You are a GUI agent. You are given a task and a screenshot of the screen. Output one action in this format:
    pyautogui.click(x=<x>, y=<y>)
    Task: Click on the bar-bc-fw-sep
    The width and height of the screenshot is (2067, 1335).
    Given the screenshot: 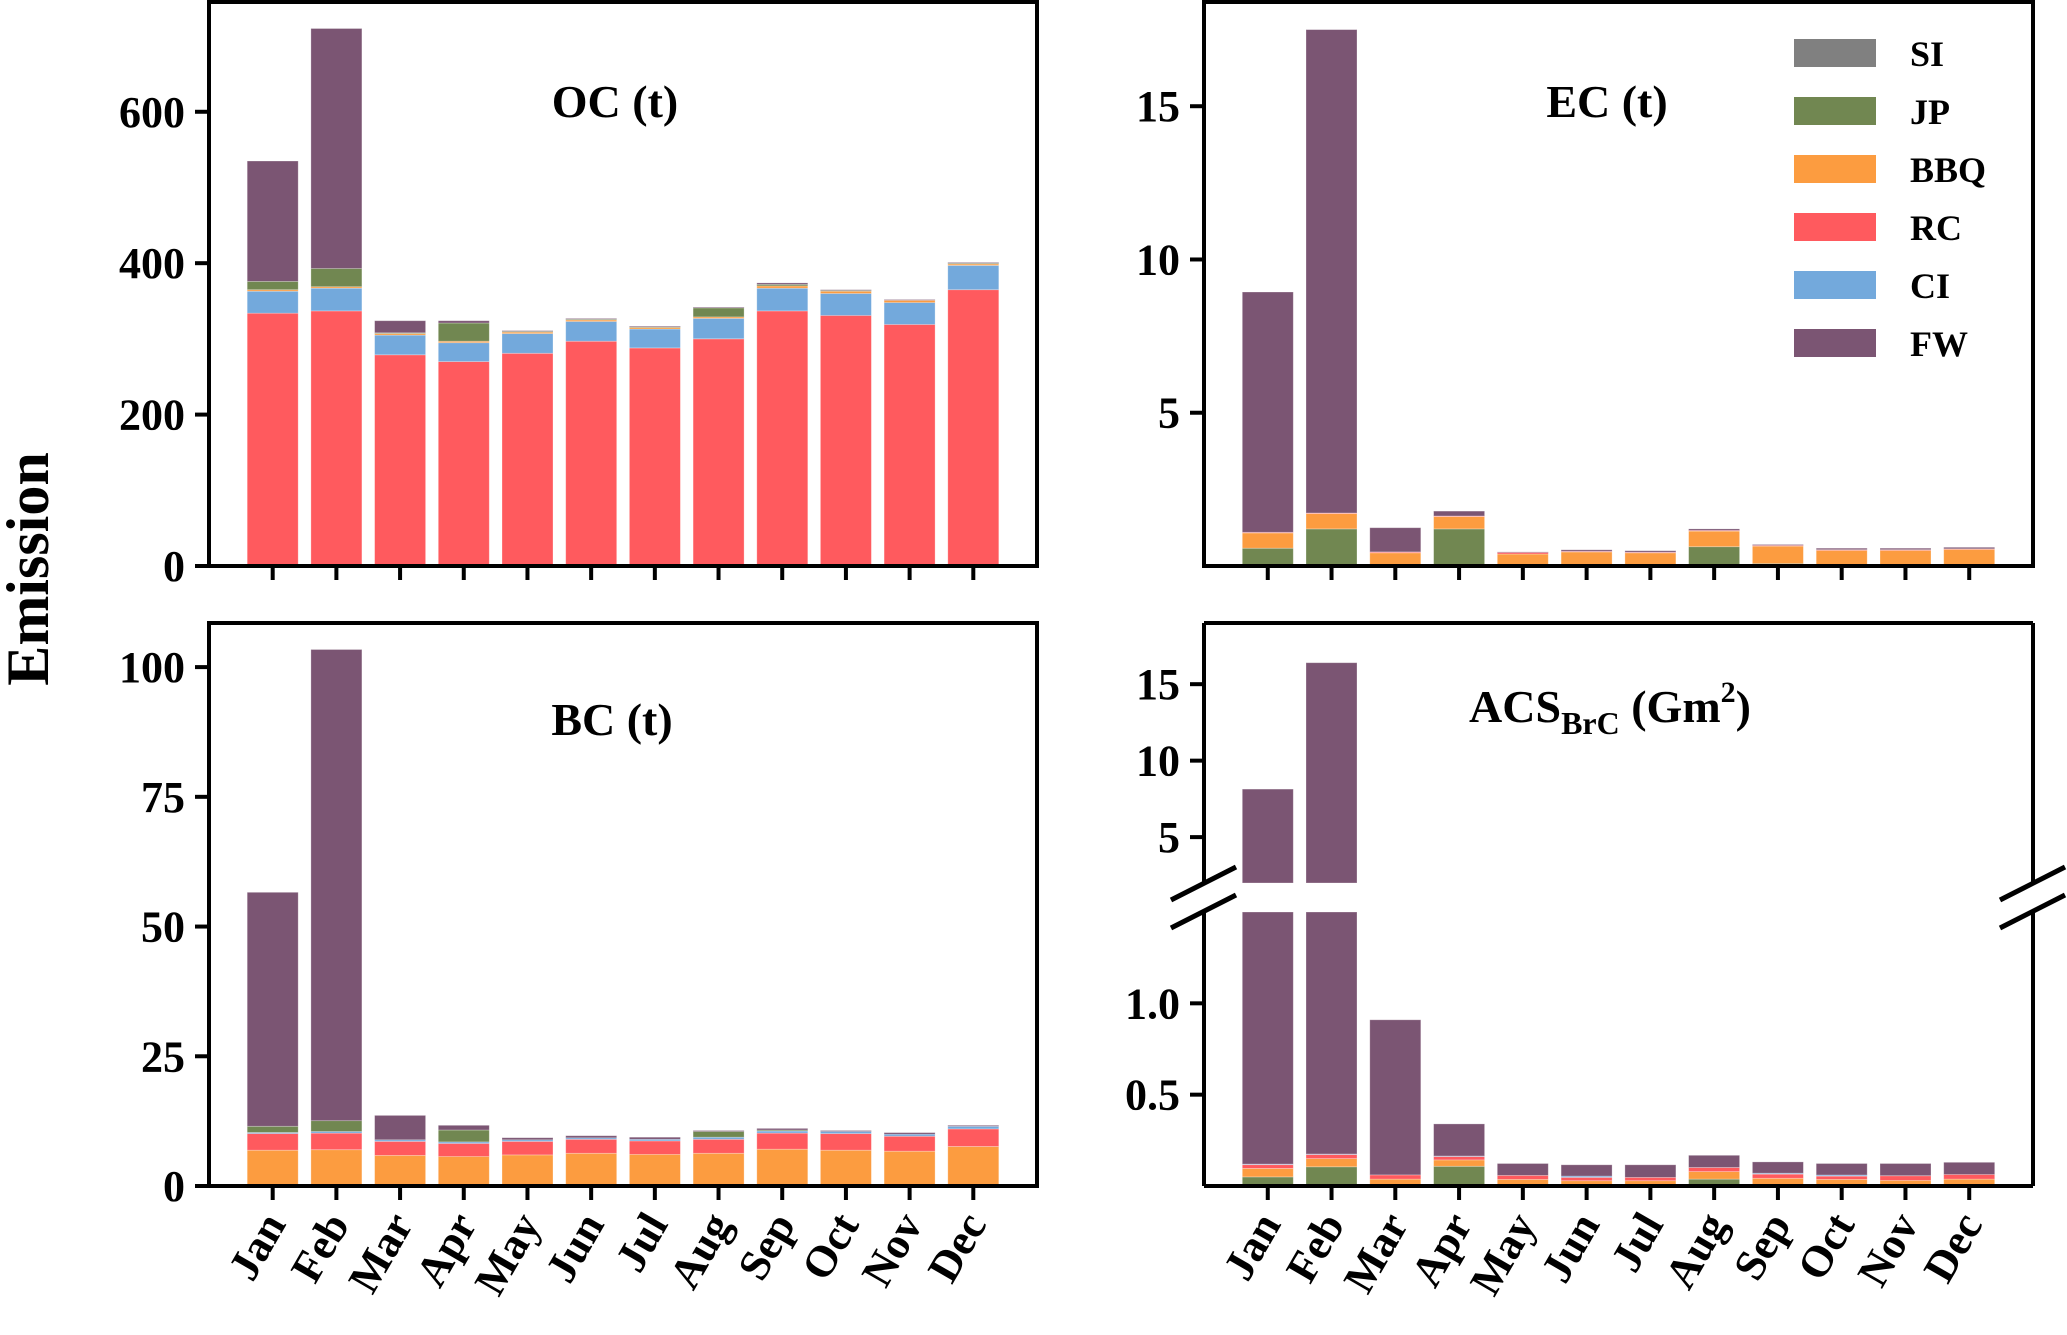 What is the action you would take?
    pyautogui.click(x=782, y=1129)
    